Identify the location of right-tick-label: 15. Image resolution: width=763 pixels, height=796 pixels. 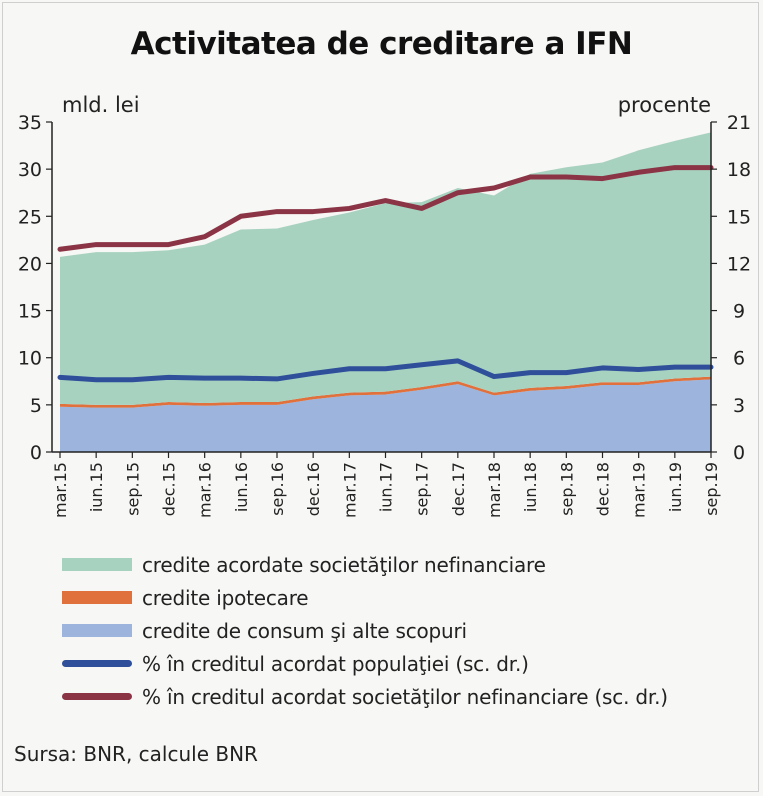
(739, 217).